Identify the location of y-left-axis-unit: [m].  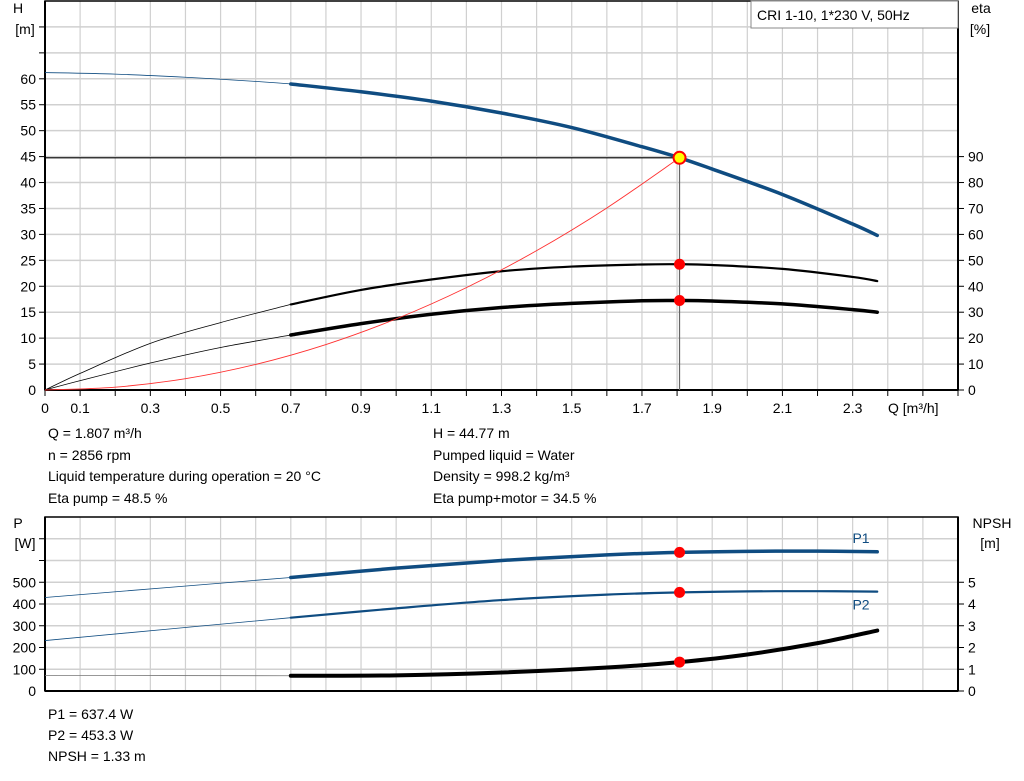
(24, 29).